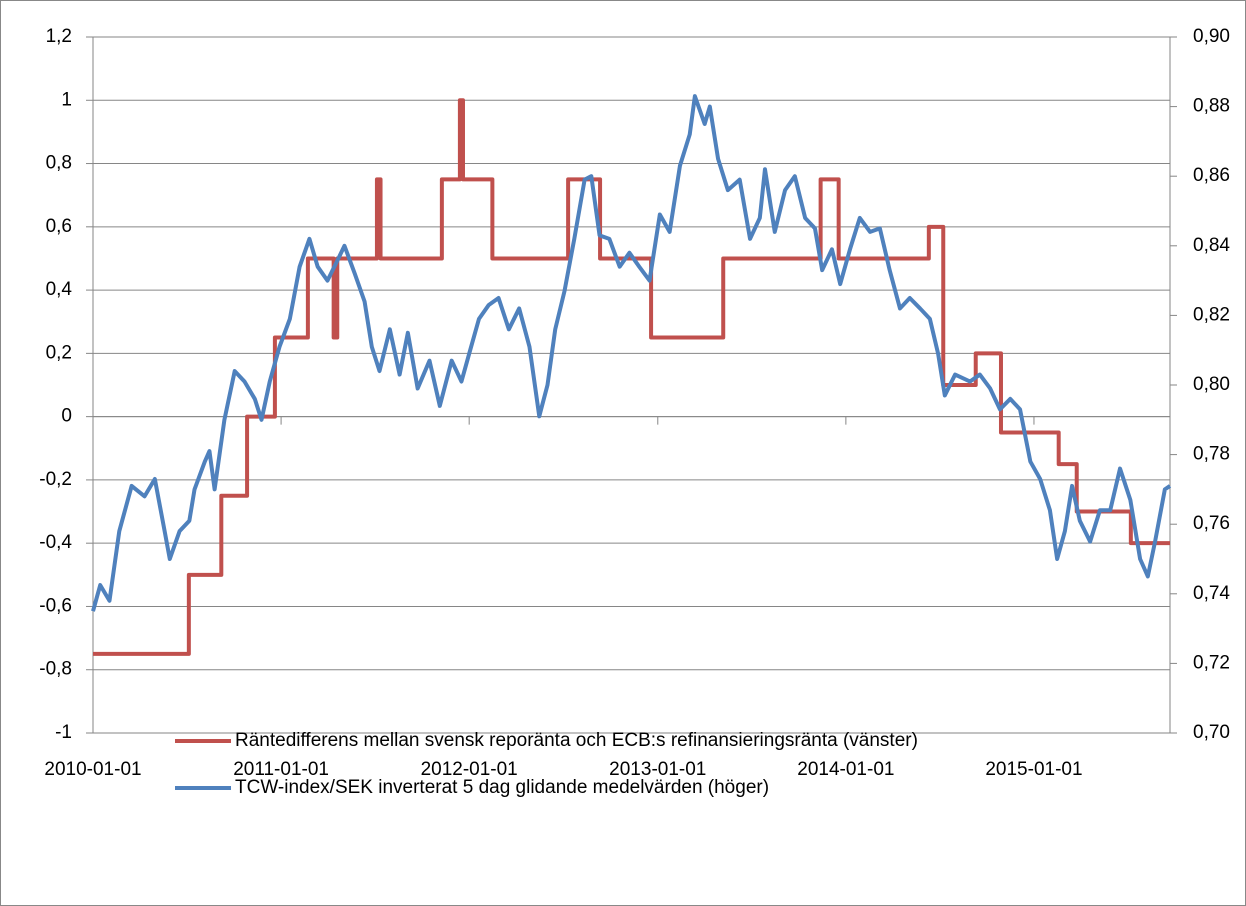  Describe the element at coordinates (92, 769) in the screenshot. I see `x-tick-label: 2010-01-01` at that location.